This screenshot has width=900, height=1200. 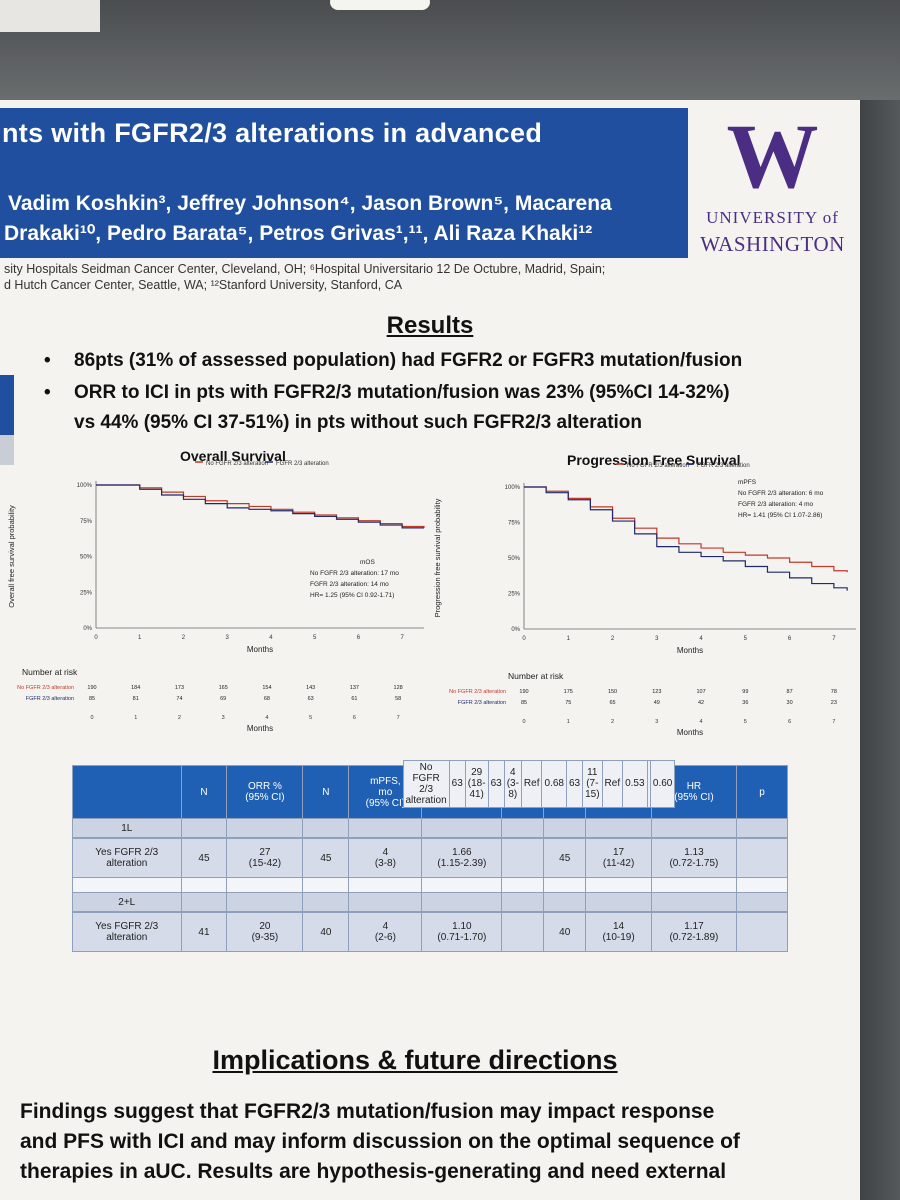 What do you see at coordinates (354, 573) in the screenshot?
I see `os-annotation-1: No FGFR 2/3 alteration: 17 mo` at bounding box center [354, 573].